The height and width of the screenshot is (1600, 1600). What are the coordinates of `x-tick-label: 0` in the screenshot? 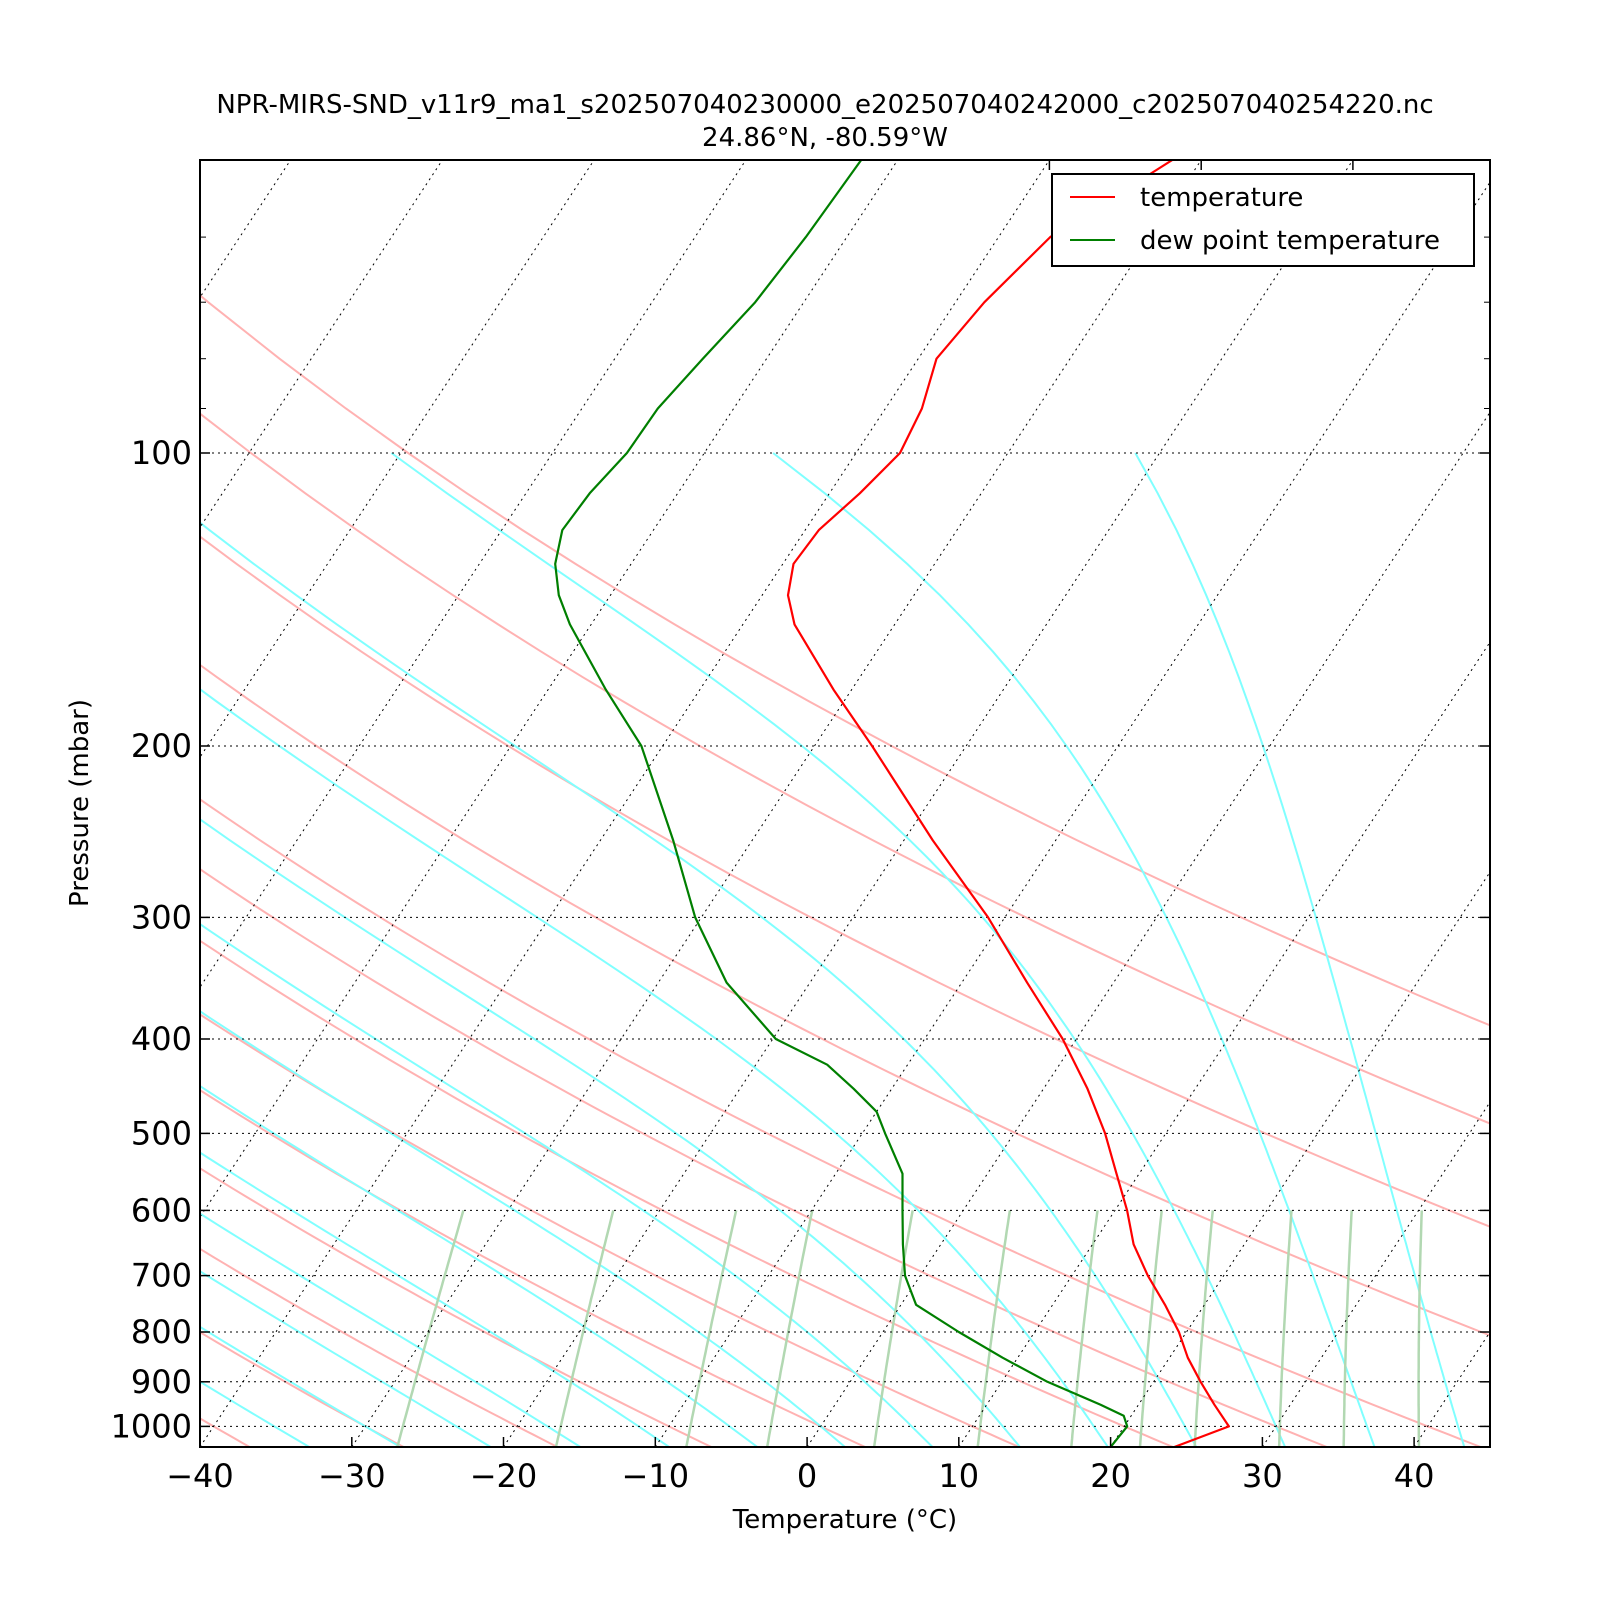 It's located at (807, 1476).